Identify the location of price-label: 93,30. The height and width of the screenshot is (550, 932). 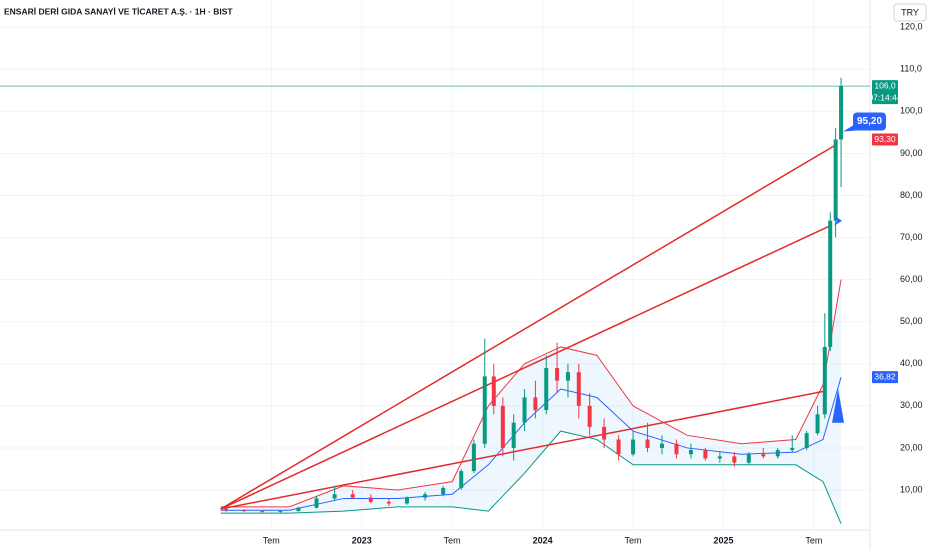
(885, 139).